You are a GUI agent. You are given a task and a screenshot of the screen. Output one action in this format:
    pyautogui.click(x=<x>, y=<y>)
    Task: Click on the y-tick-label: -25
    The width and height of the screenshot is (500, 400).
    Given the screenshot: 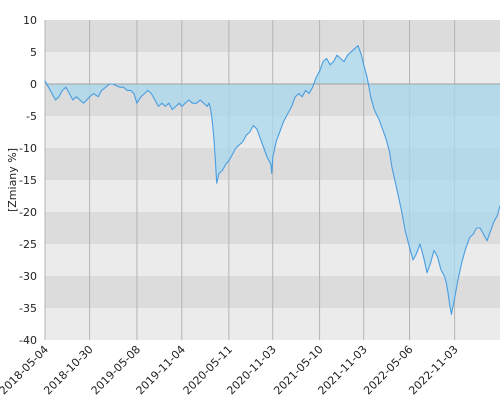 What is the action you would take?
    pyautogui.click(x=28, y=244)
    